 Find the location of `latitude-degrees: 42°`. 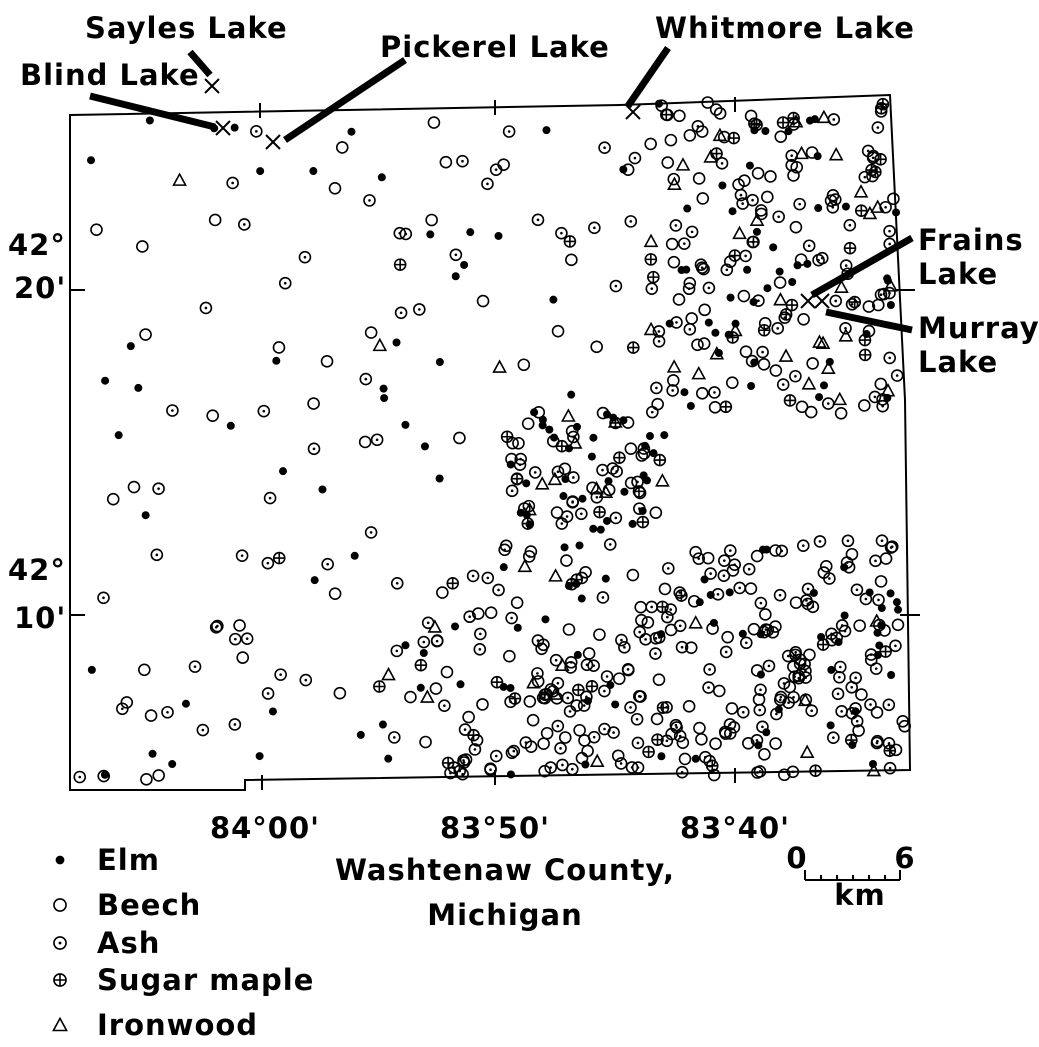

latitude-degrees: 42° is located at coordinates (37, 570).